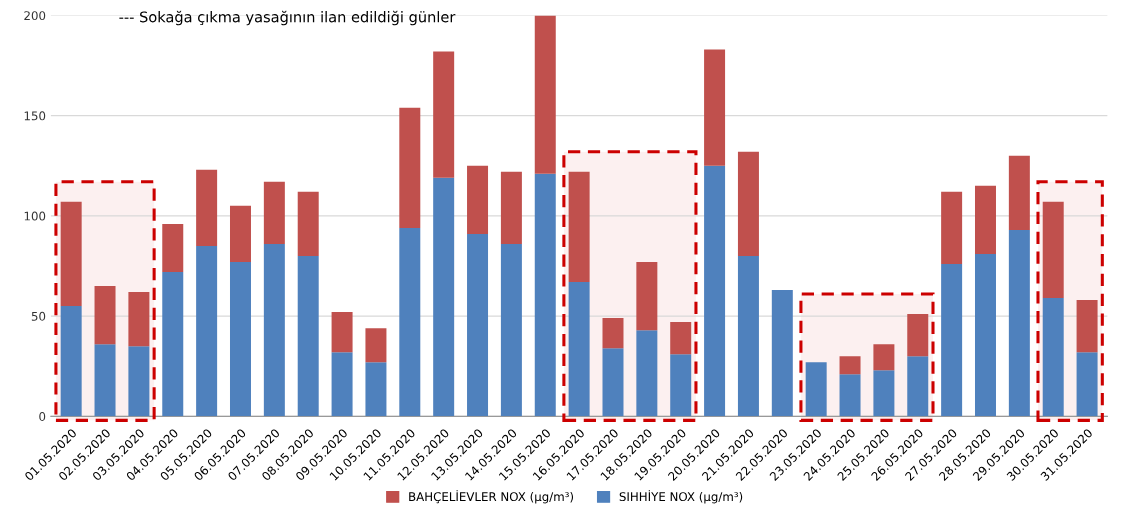 The height and width of the screenshot is (514, 1130). Describe the element at coordinates (35, 16) in the screenshot. I see `y-tick-label: 200` at that location.